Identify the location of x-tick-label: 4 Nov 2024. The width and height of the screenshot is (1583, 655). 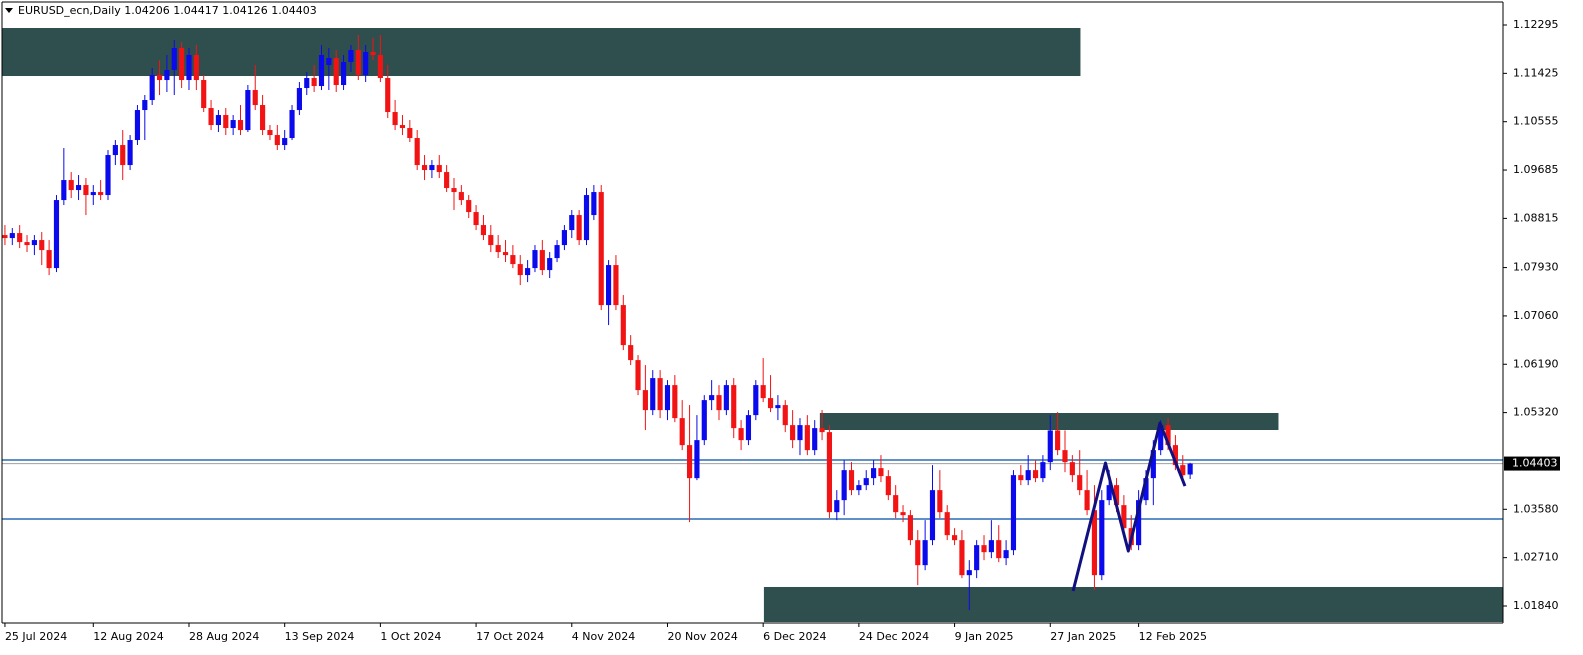
(603, 636).